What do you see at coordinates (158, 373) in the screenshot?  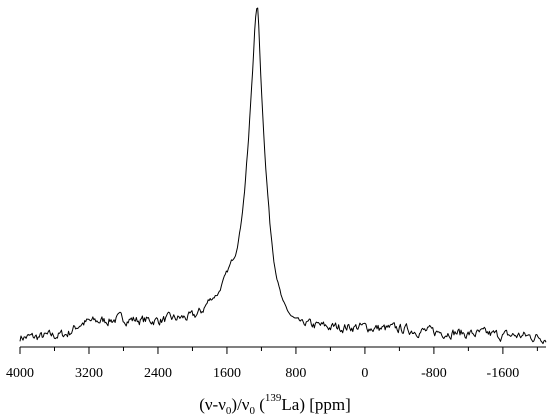 I see `x-tick-label: 2400` at bounding box center [158, 373].